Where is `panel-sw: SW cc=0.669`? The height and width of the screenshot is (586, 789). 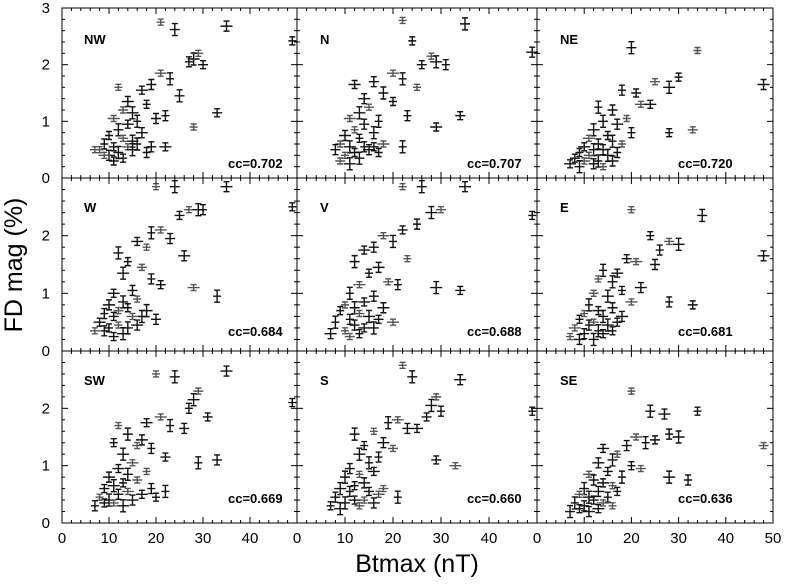 panel-sw: SW cc=0.669 is located at coordinates (179, 437).